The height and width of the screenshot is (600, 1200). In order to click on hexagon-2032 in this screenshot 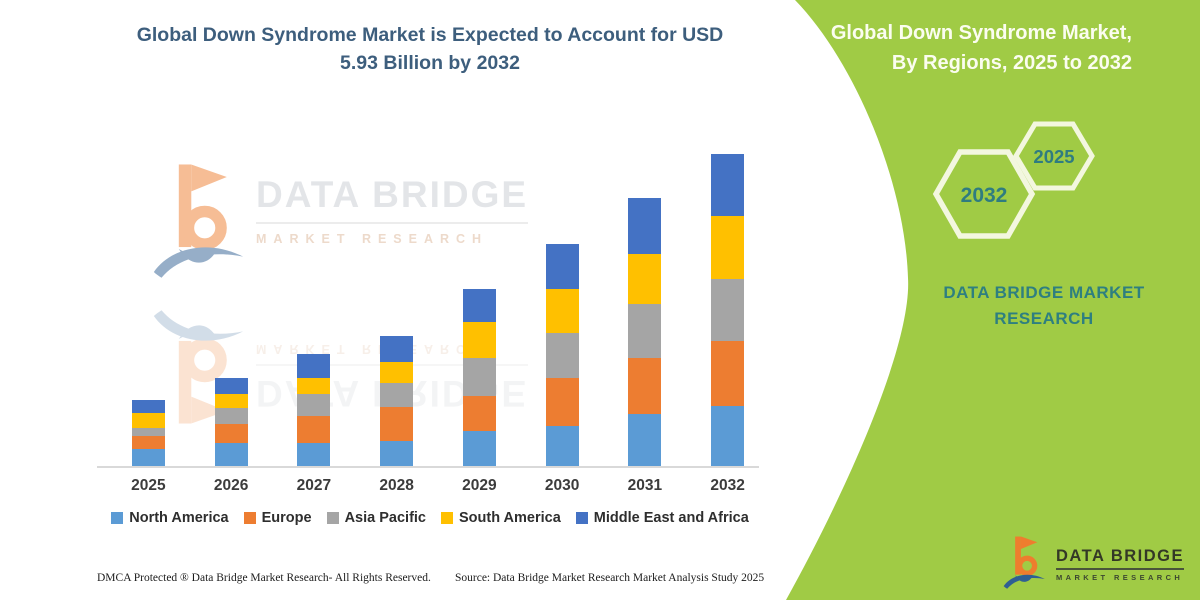, I will do `click(984, 194)`.